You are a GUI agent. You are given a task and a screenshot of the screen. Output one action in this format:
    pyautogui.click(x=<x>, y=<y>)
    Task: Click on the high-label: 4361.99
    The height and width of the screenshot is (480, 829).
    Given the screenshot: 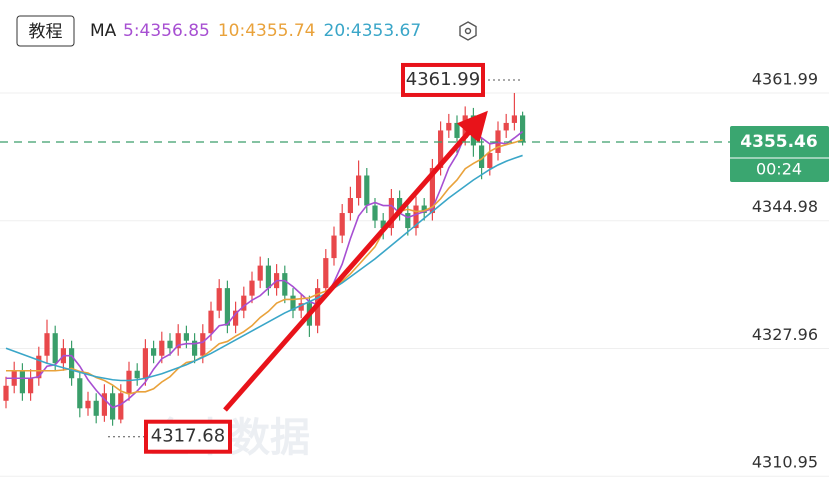 What is the action you would take?
    pyautogui.click(x=443, y=79)
    